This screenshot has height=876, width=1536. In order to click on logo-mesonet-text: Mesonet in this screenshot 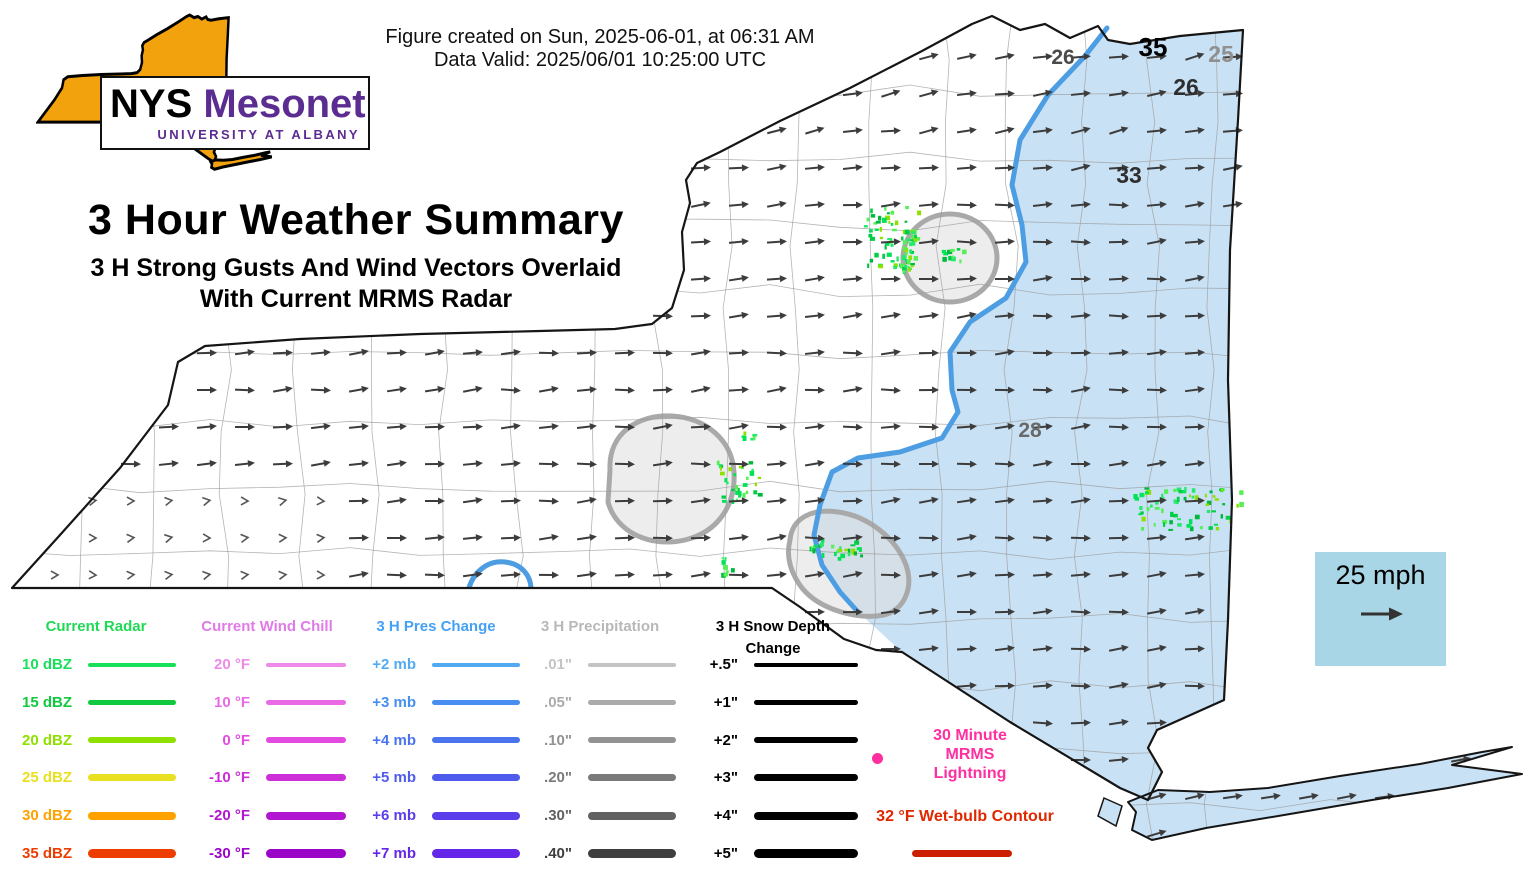, I will do `click(284, 104)`.